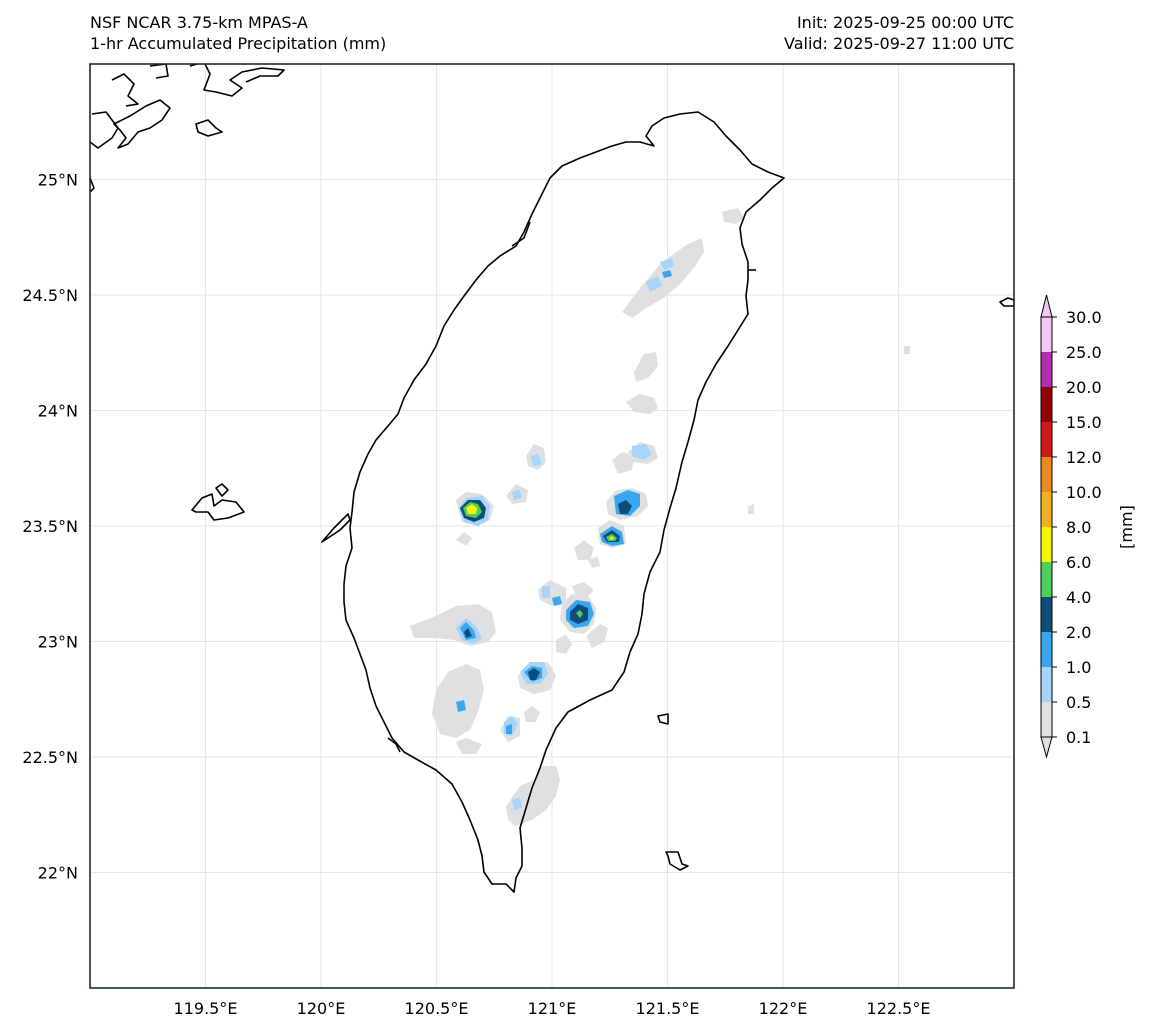 This screenshot has width=1150, height=1032. Describe the element at coordinates (1084, 457) in the screenshot. I see `colorbar-tick-label: 12.0` at that location.